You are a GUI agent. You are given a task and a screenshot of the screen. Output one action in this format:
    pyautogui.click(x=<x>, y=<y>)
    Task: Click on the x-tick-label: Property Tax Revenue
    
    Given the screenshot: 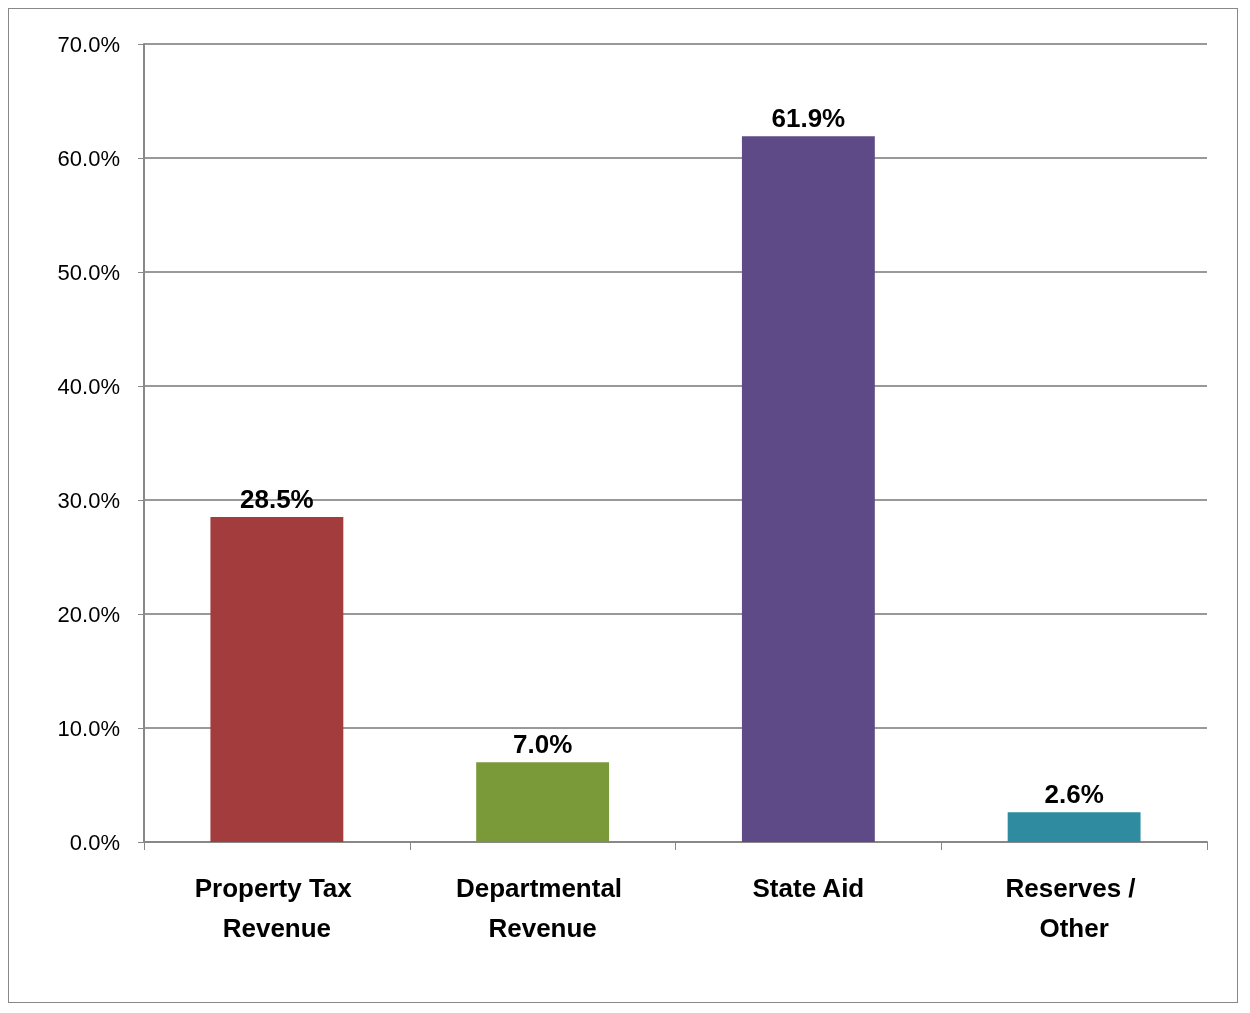 What is the action you would take?
    pyautogui.click(x=276, y=908)
    